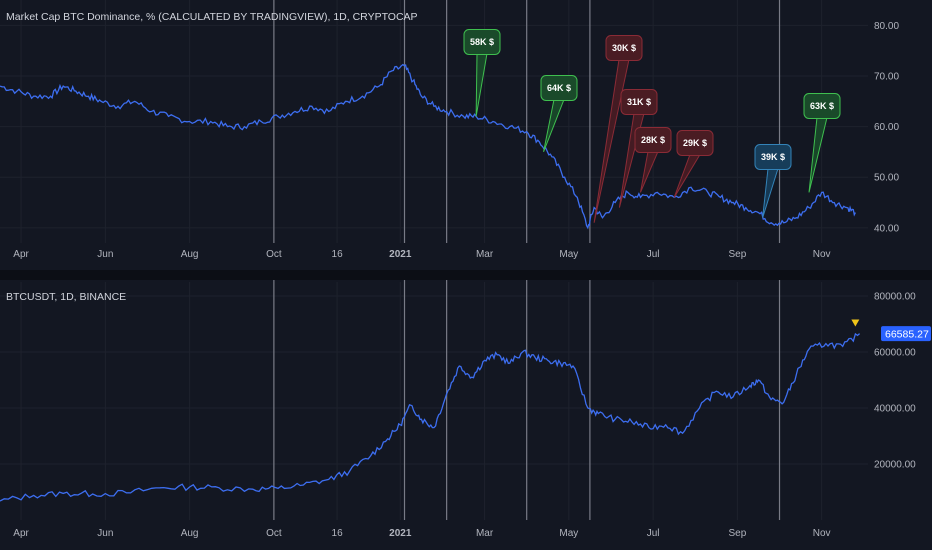  Describe the element at coordinates (895, 353) in the screenshot. I see `y-tick-label: 60000.00` at that location.